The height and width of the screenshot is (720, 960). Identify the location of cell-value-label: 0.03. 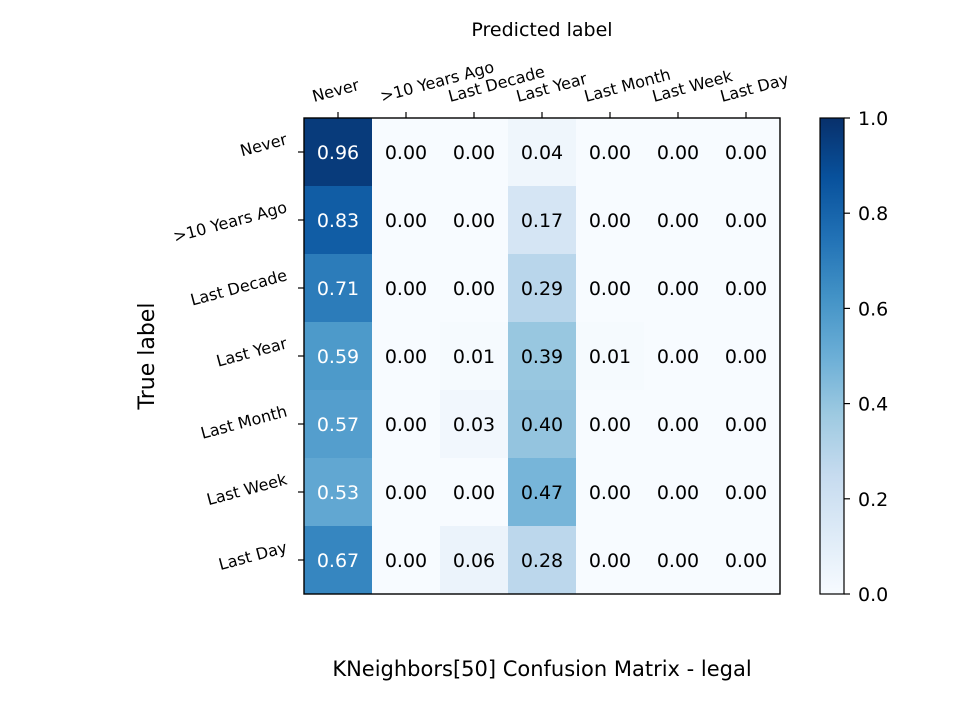
(474, 425).